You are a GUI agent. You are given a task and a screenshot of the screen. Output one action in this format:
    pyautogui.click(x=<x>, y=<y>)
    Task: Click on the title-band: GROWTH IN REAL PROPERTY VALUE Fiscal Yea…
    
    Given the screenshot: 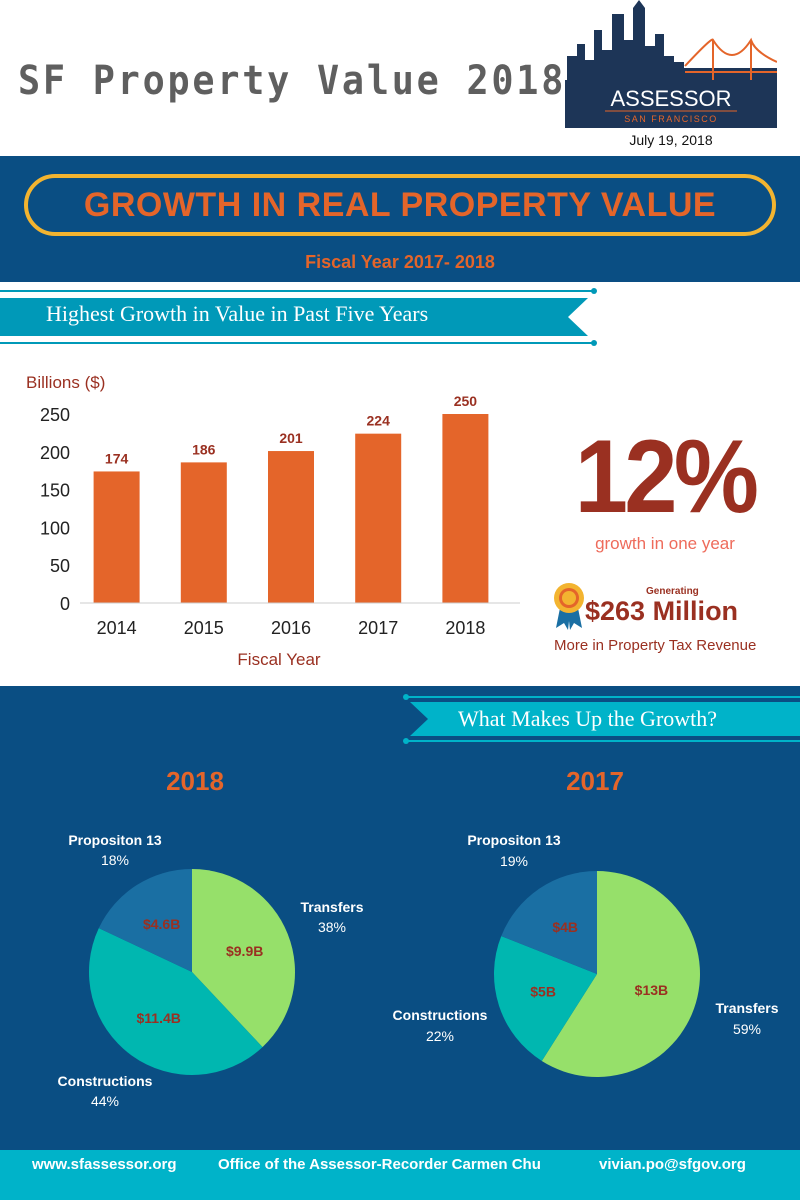 What is the action you would take?
    pyautogui.click(x=400, y=219)
    